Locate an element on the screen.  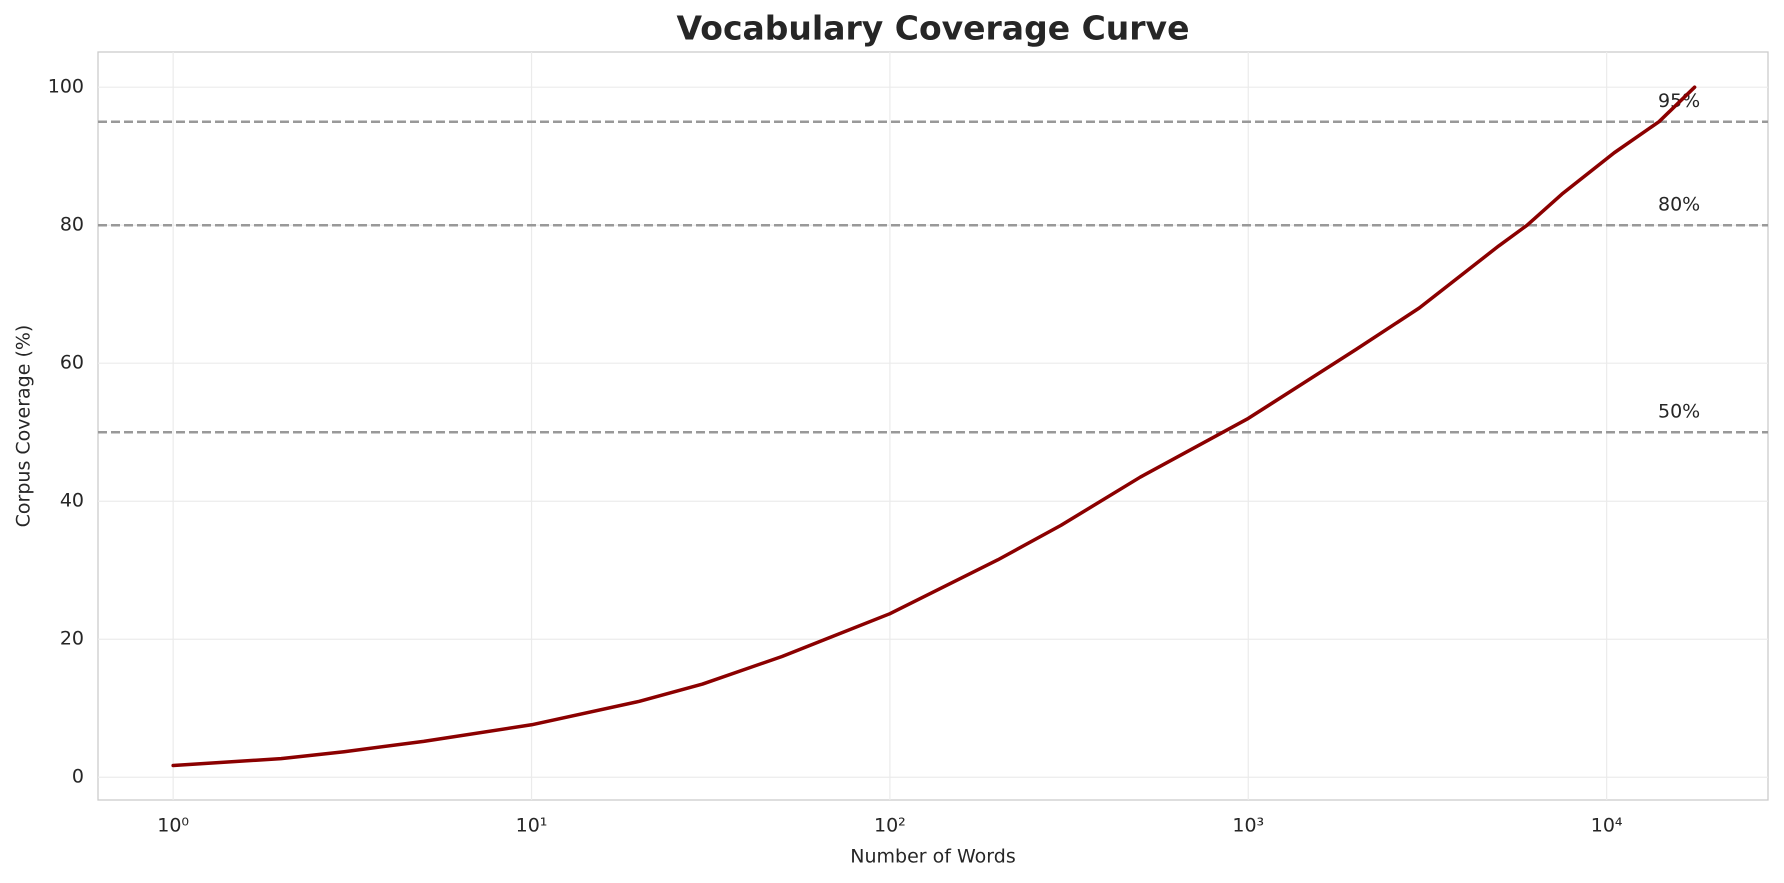
x-tick-label: 10³ is located at coordinates (1248, 826).